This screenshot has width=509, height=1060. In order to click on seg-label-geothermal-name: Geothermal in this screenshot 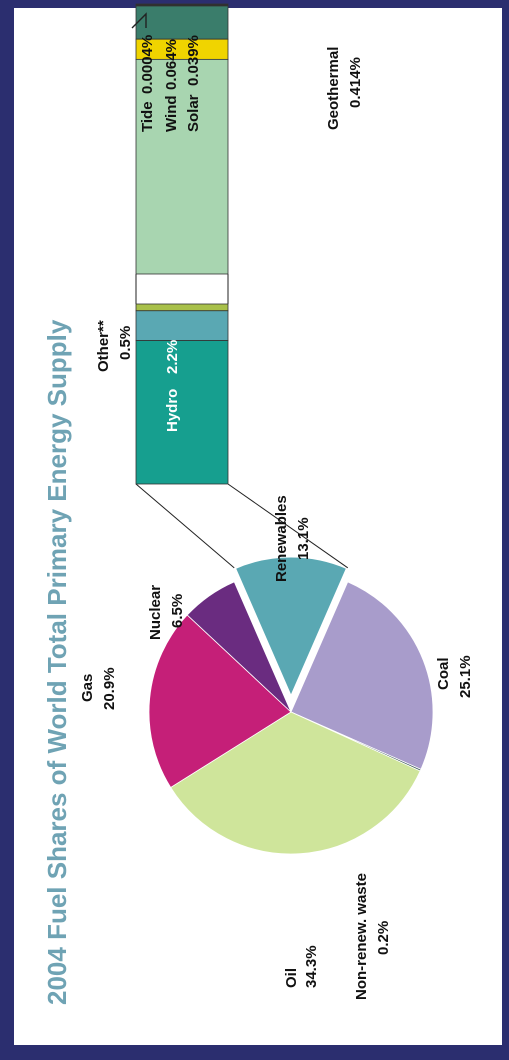, I will do `click(333, 88)`.